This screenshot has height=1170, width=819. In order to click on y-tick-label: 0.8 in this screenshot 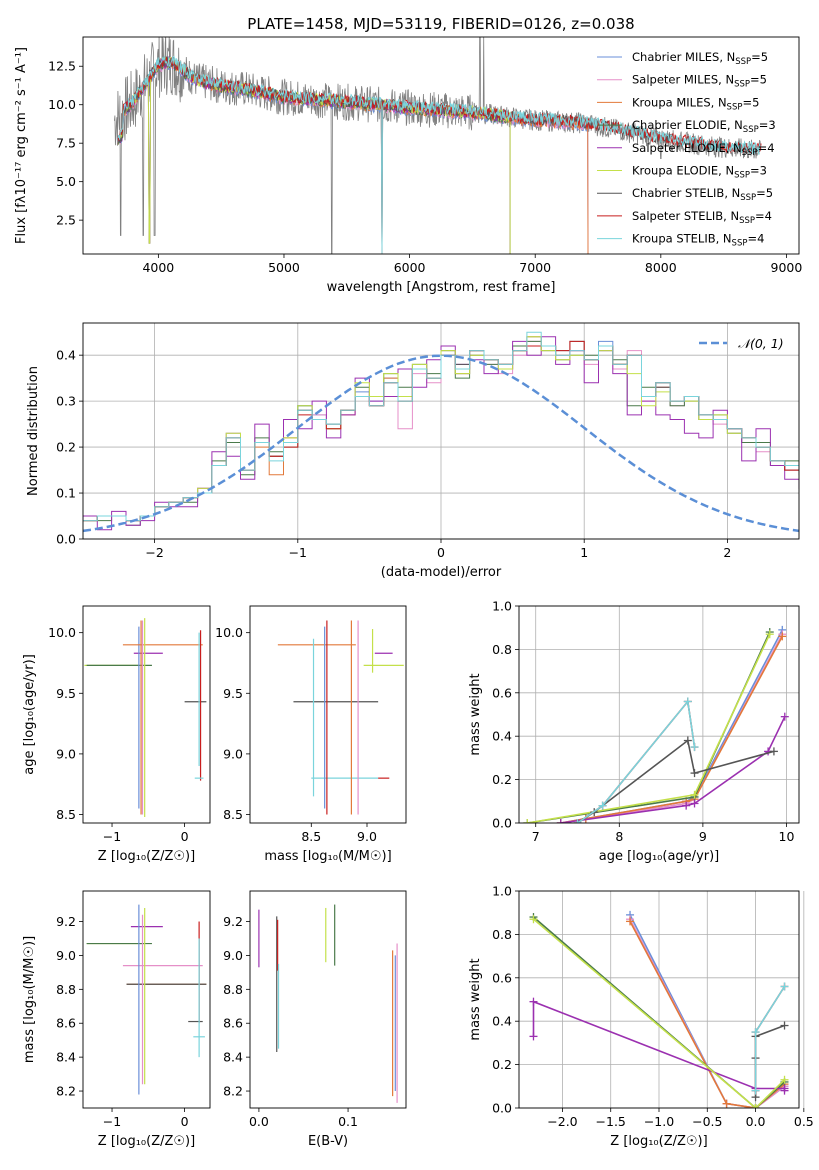, I will do `click(502, 934)`.